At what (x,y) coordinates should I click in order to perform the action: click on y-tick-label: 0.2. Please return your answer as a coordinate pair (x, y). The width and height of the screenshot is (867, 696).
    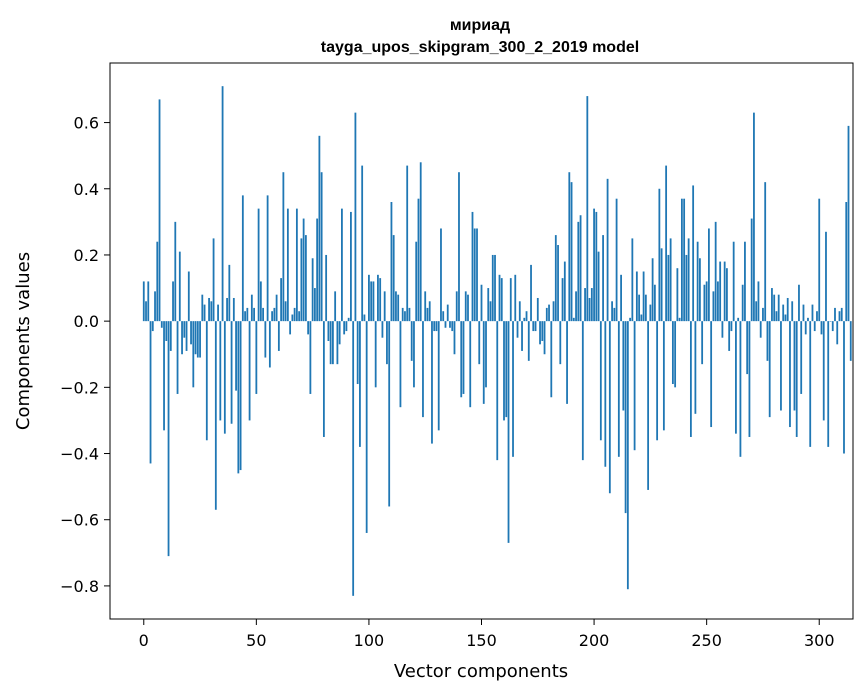
    Looking at the image, I should click on (86, 255).